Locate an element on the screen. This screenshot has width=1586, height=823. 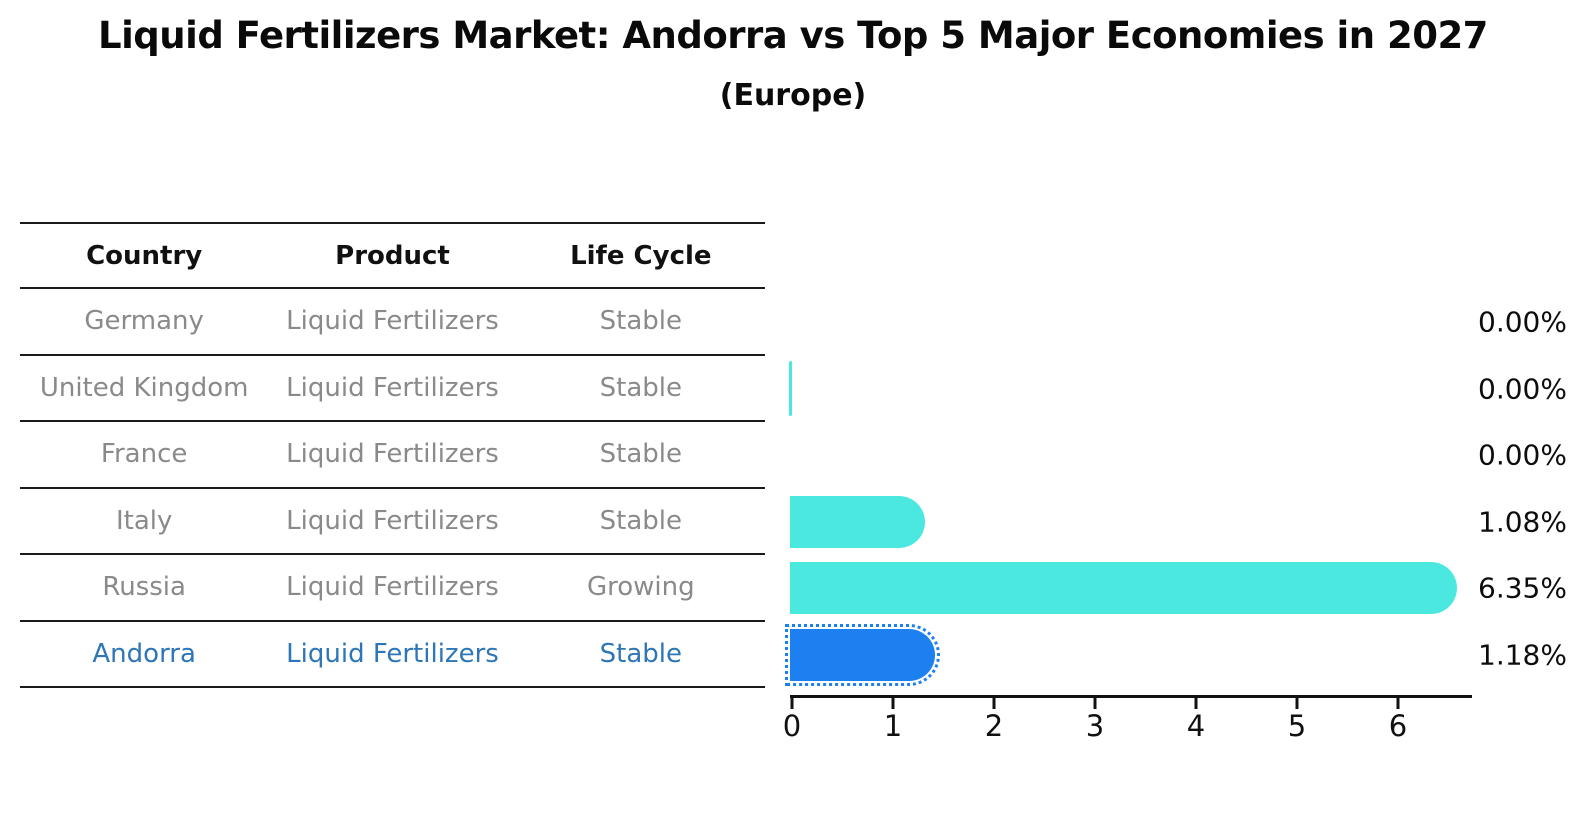
bar-andorra is located at coordinates (862, 654).